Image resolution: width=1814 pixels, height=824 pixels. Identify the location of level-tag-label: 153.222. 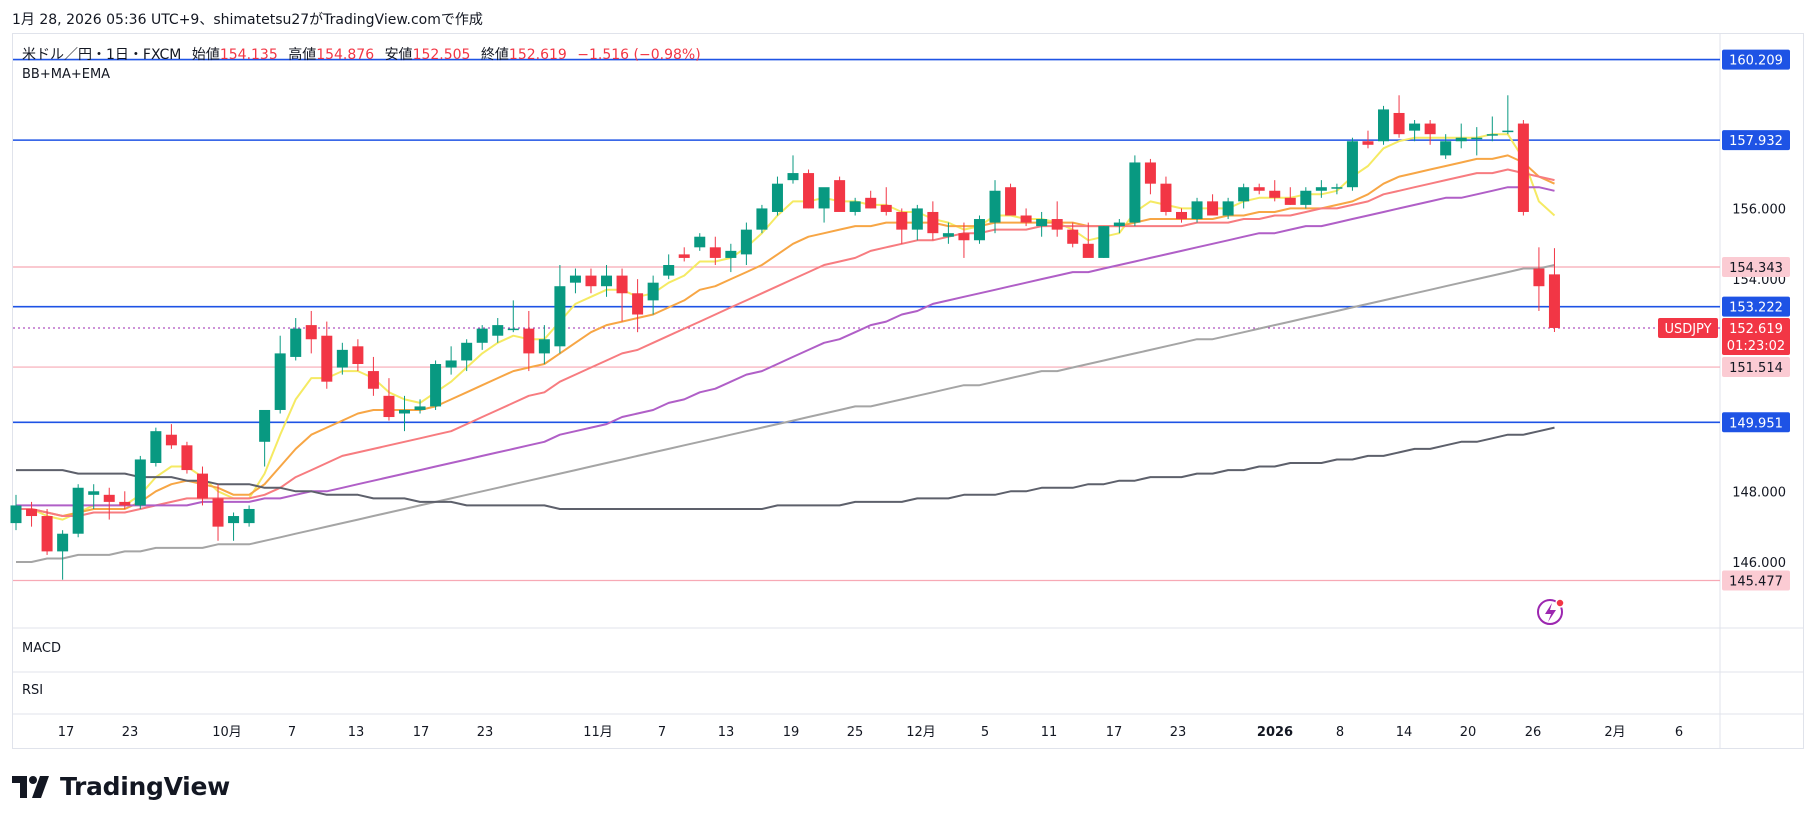
(1756, 308).